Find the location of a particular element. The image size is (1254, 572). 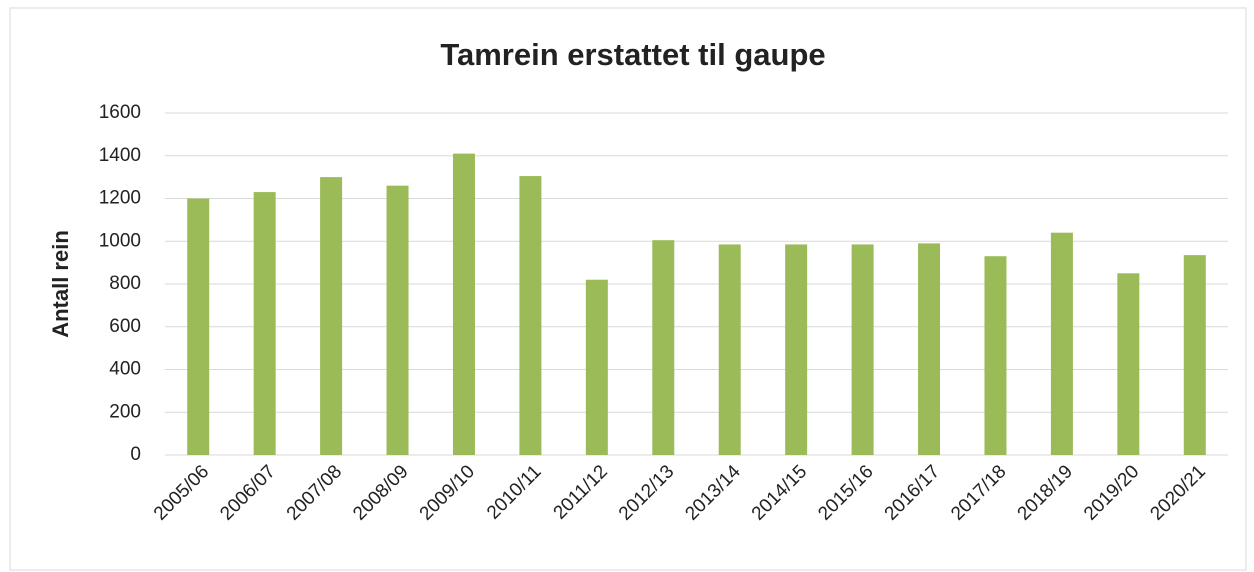

y-axis-label: Antall rein is located at coordinates (60, 284).